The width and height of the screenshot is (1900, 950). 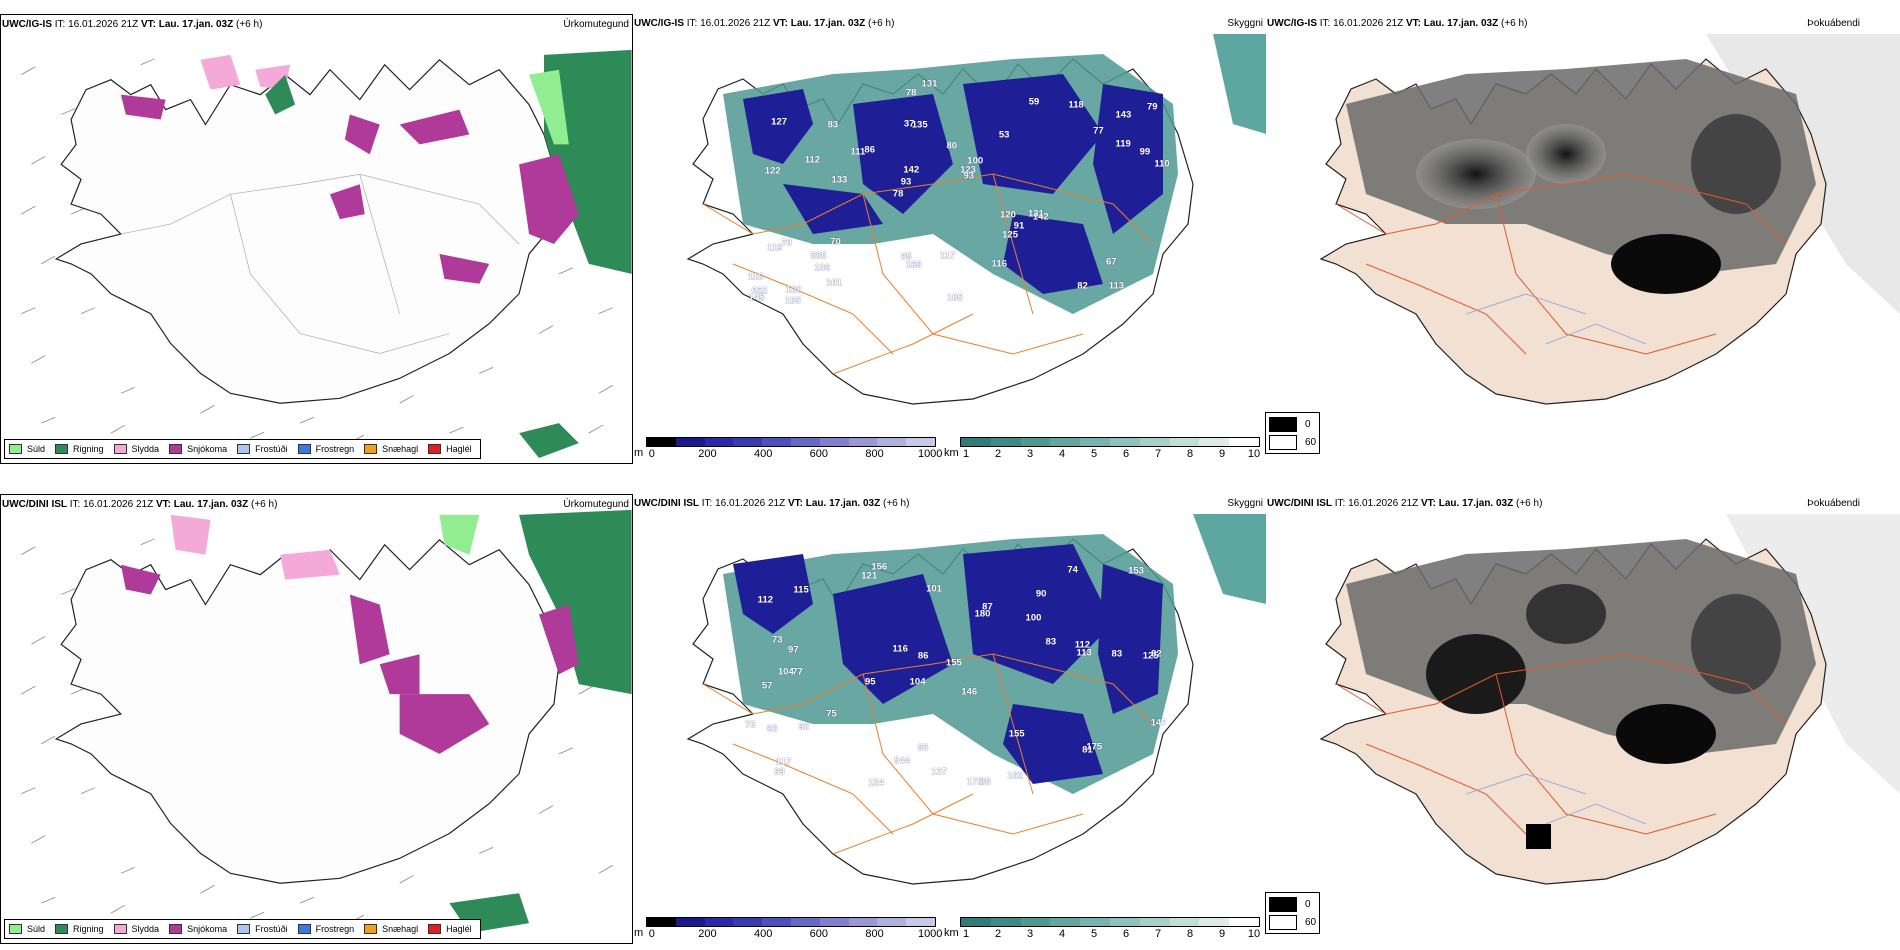 I want to click on ceiling-value-label: 82, so click(x=1156, y=654).